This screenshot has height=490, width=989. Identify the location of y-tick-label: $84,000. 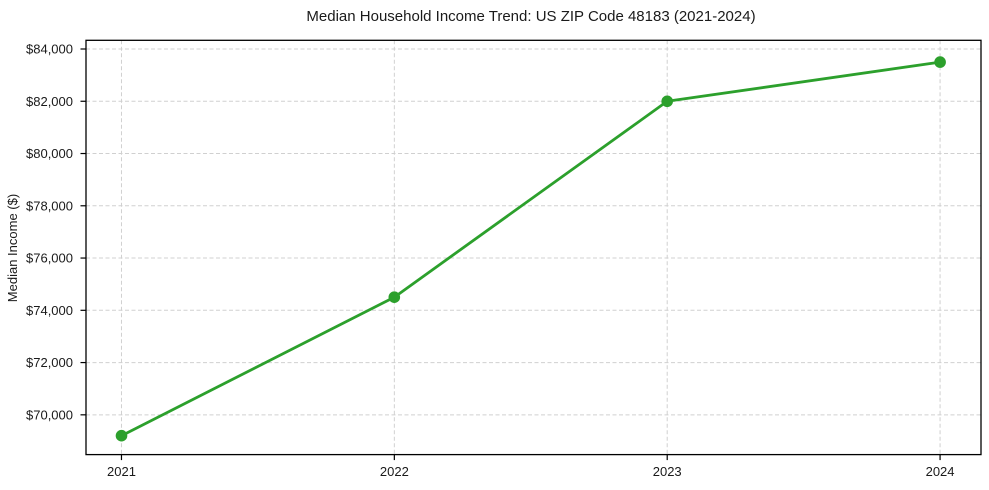
(49, 49).